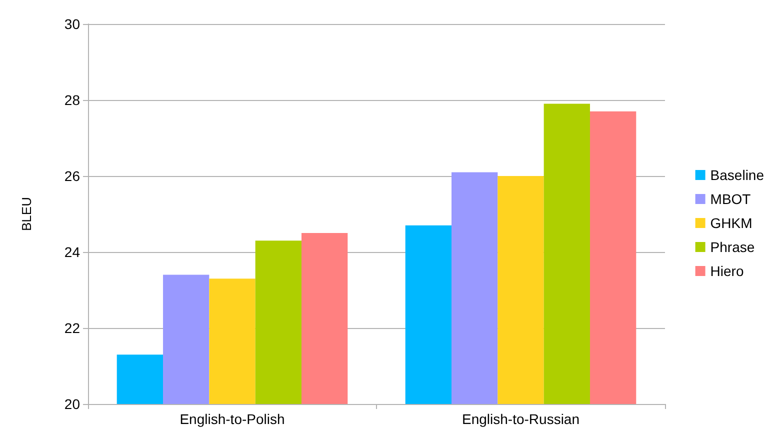 This screenshot has height=446, width=781. Describe the element at coordinates (731, 199) in the screenshot. I see `legend-label: MBOT` at that location.